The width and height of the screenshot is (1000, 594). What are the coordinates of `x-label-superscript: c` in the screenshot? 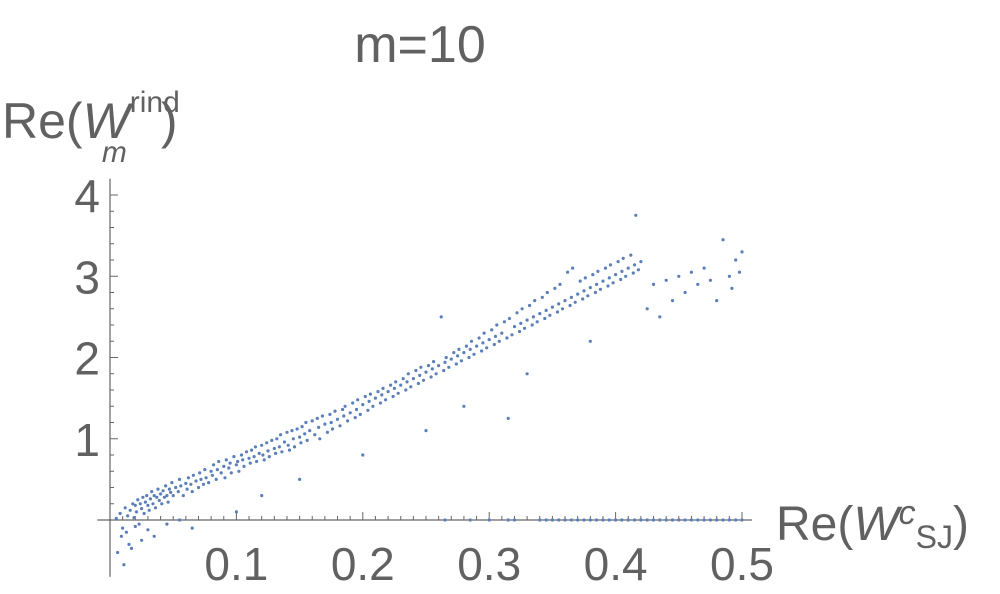 It's located at (907, 513).